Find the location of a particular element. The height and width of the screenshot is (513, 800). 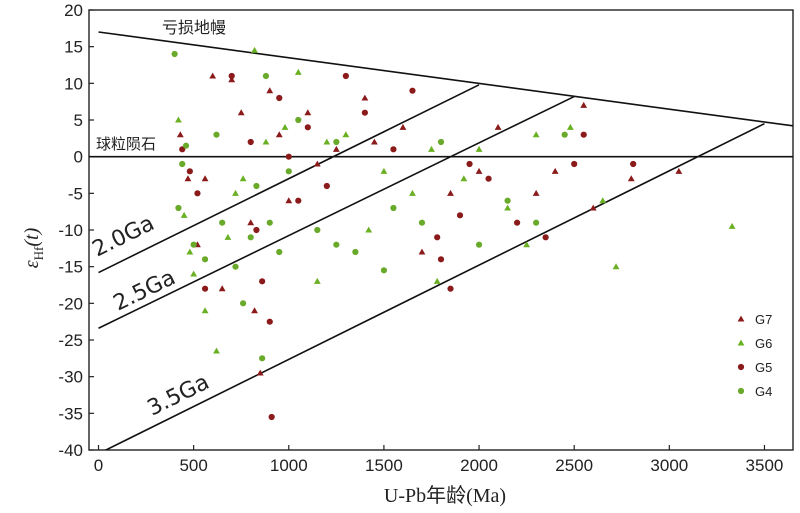

legend-item-g6: G6 is located at coordinates (754, 343).